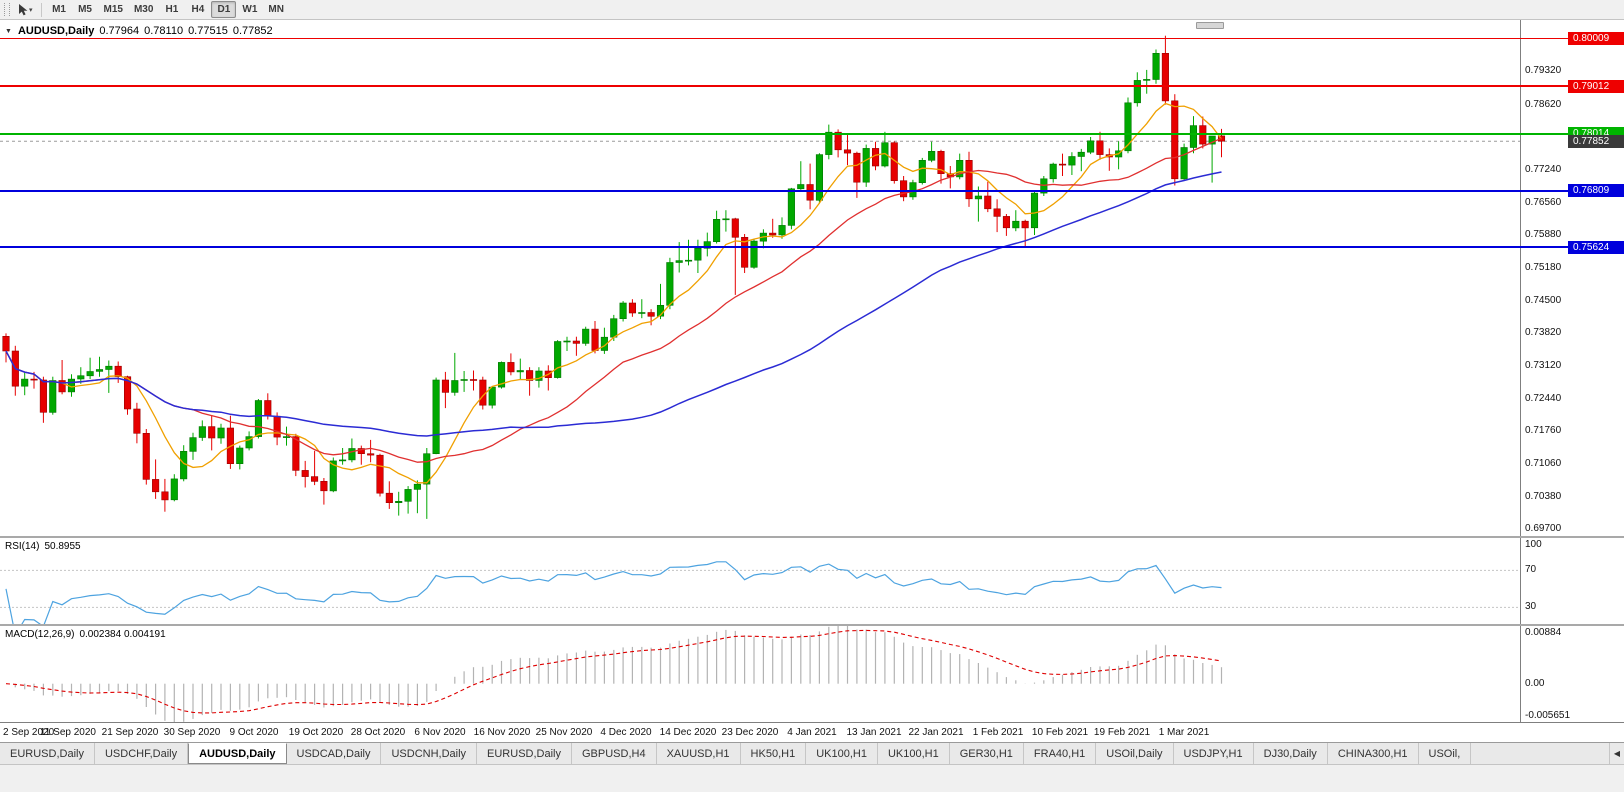  What do you see at coordinates (1548, 715) in the screenshot?
I see `macd-tick-0-005651: -0.005651` at bounding box center [1548, 715].